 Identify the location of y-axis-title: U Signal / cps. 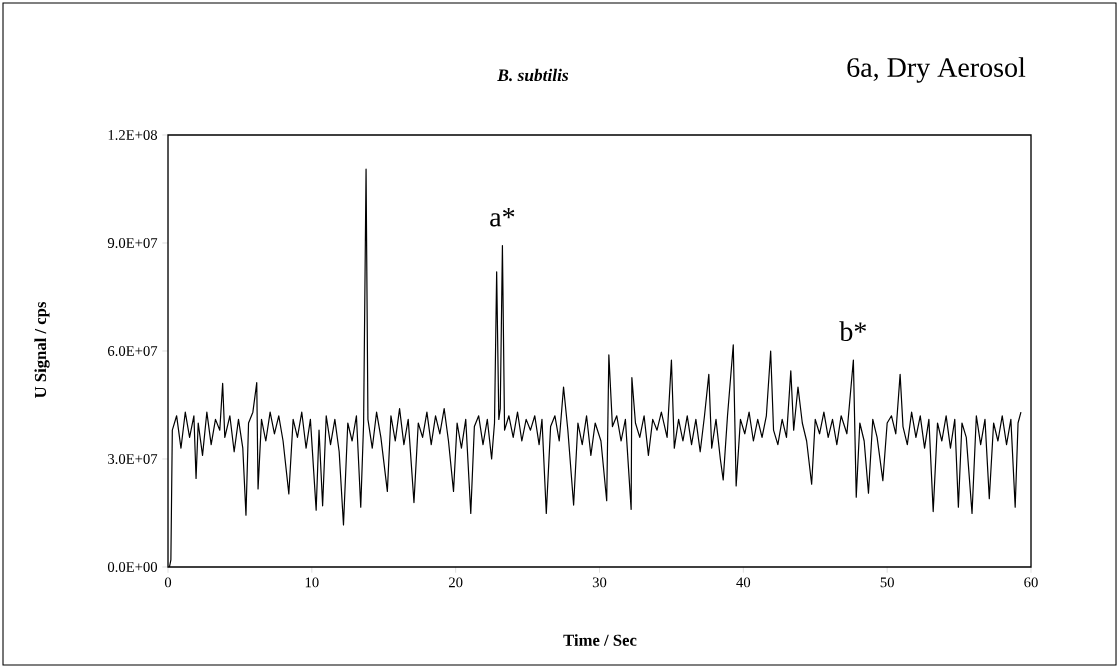
(42, 350).